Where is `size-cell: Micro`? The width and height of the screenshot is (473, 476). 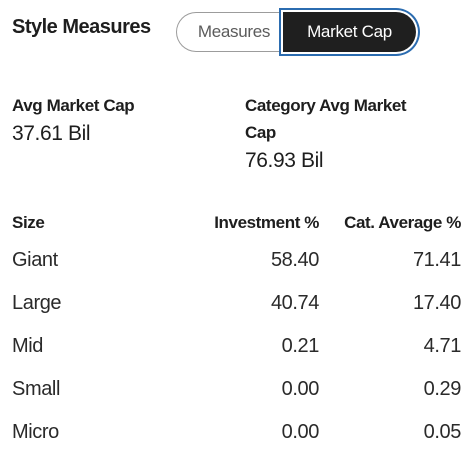 size-cell: Micro is located at coordinates (35, 432).